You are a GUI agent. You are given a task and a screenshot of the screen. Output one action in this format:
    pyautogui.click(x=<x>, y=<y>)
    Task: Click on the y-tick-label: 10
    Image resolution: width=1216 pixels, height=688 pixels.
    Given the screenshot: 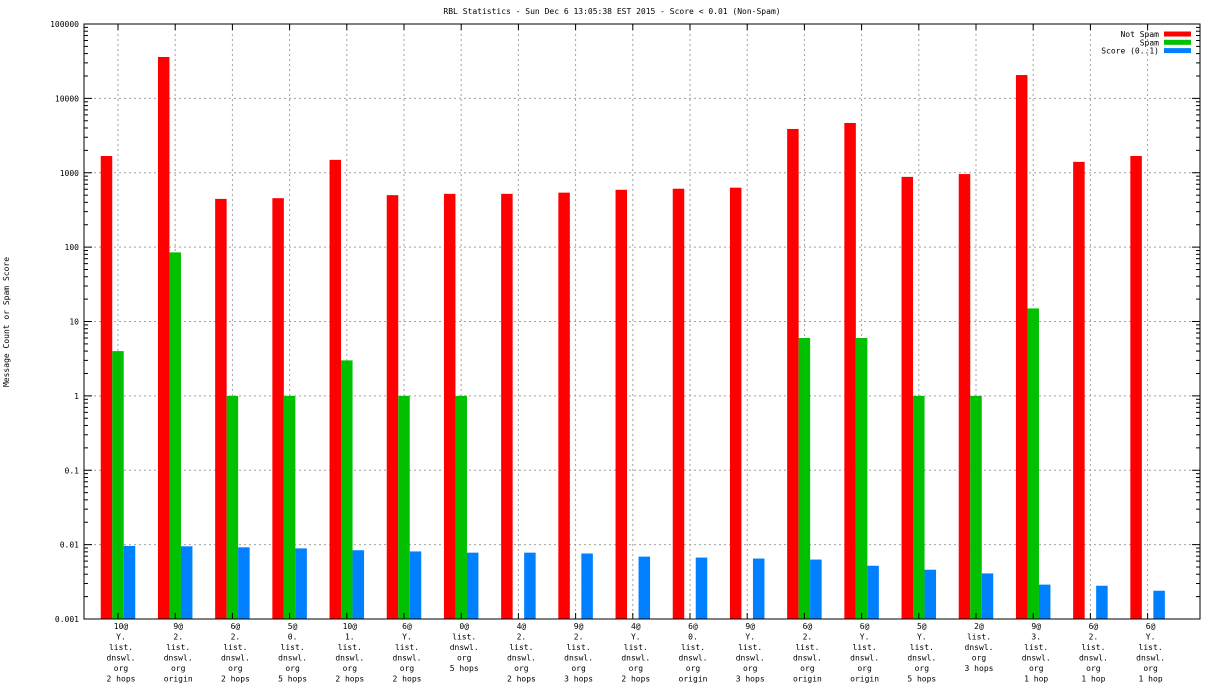 What is the action you would take?
    pyautogui.click(x=74, y=322)
    